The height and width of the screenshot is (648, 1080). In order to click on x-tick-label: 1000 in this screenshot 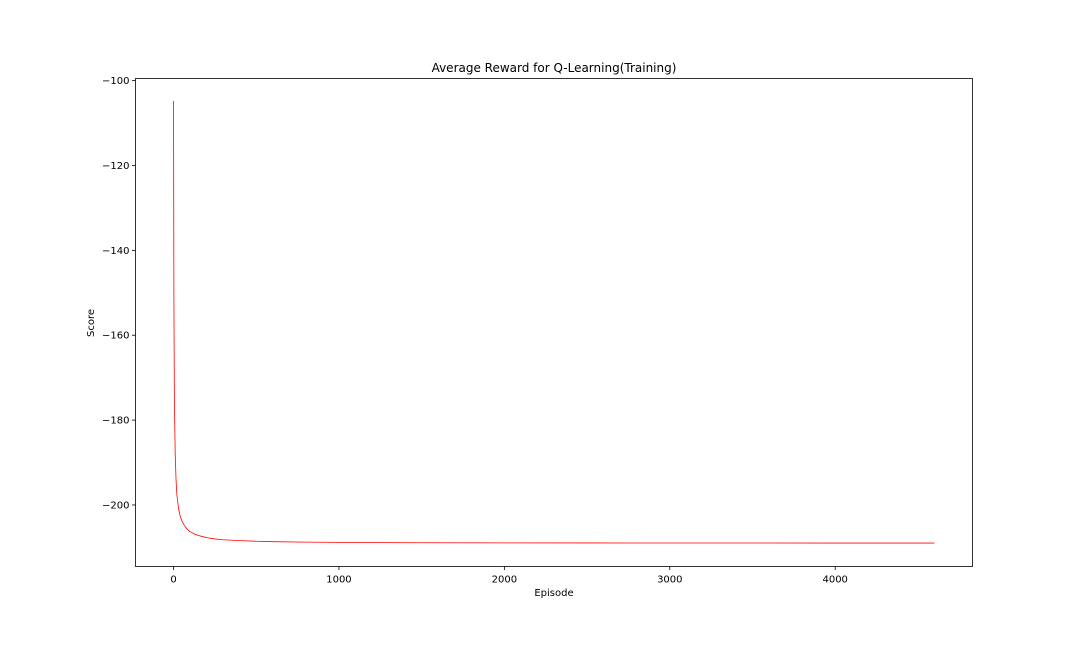, I will do `click(338, 580)`.